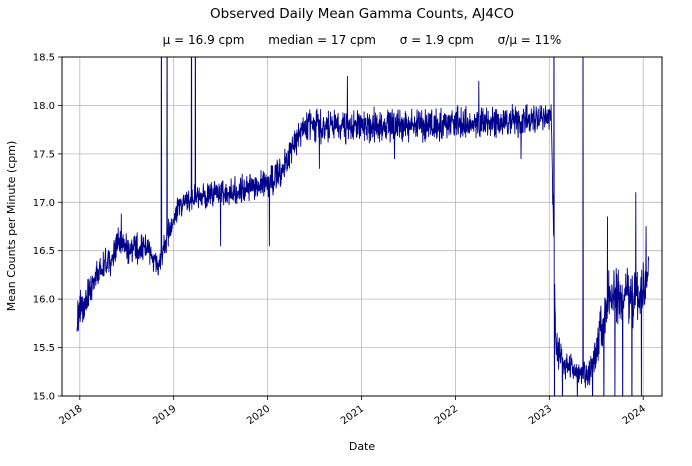 The image size is (692, 466). Describe the element at coordinates (44, 106) in the screenshot. I see `y-tick-label: 18.0` at that location.